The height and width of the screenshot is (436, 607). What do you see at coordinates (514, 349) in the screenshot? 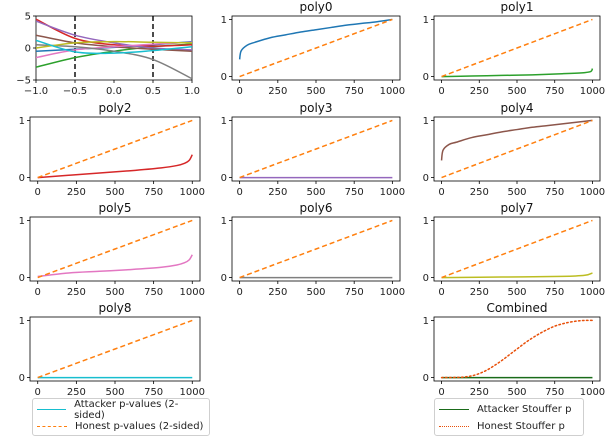
I see `panel-combined: 0 250 500 750 1000 0 1 Combined` at bounding box center [514, 349].